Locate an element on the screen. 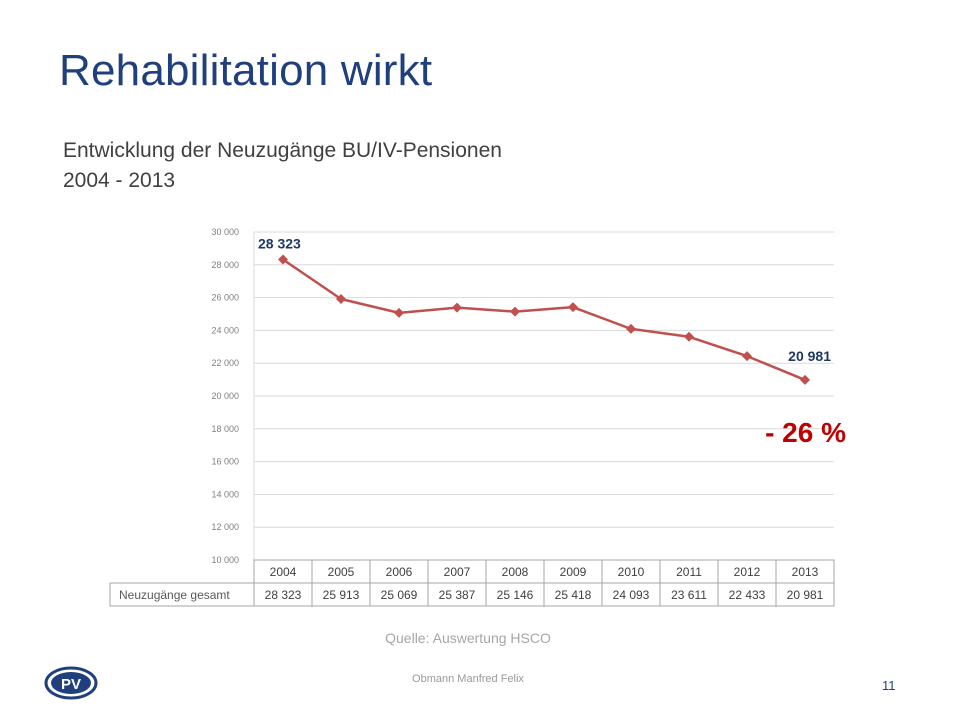 The height and width of the screenshot is (720, 960). y-tick-label: 26 000 is located at coordinates (225, 298).